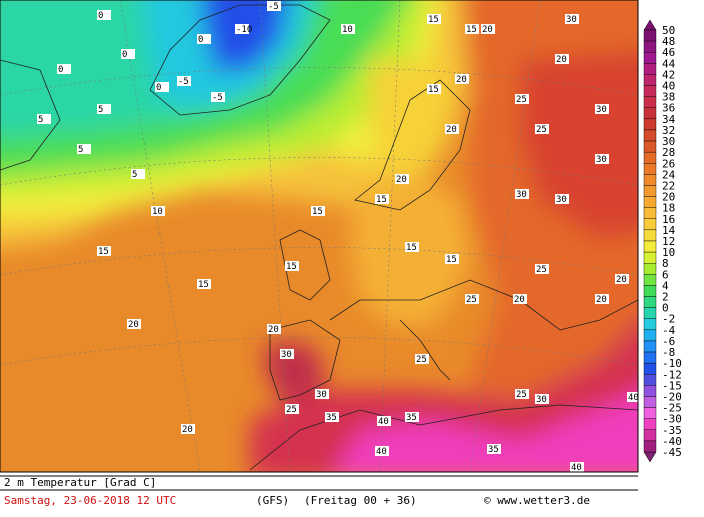  What do you see at coordinates (100, 16) in the screenshot?
I see `contour-label-text: 0` at bounding box center [100, 16].